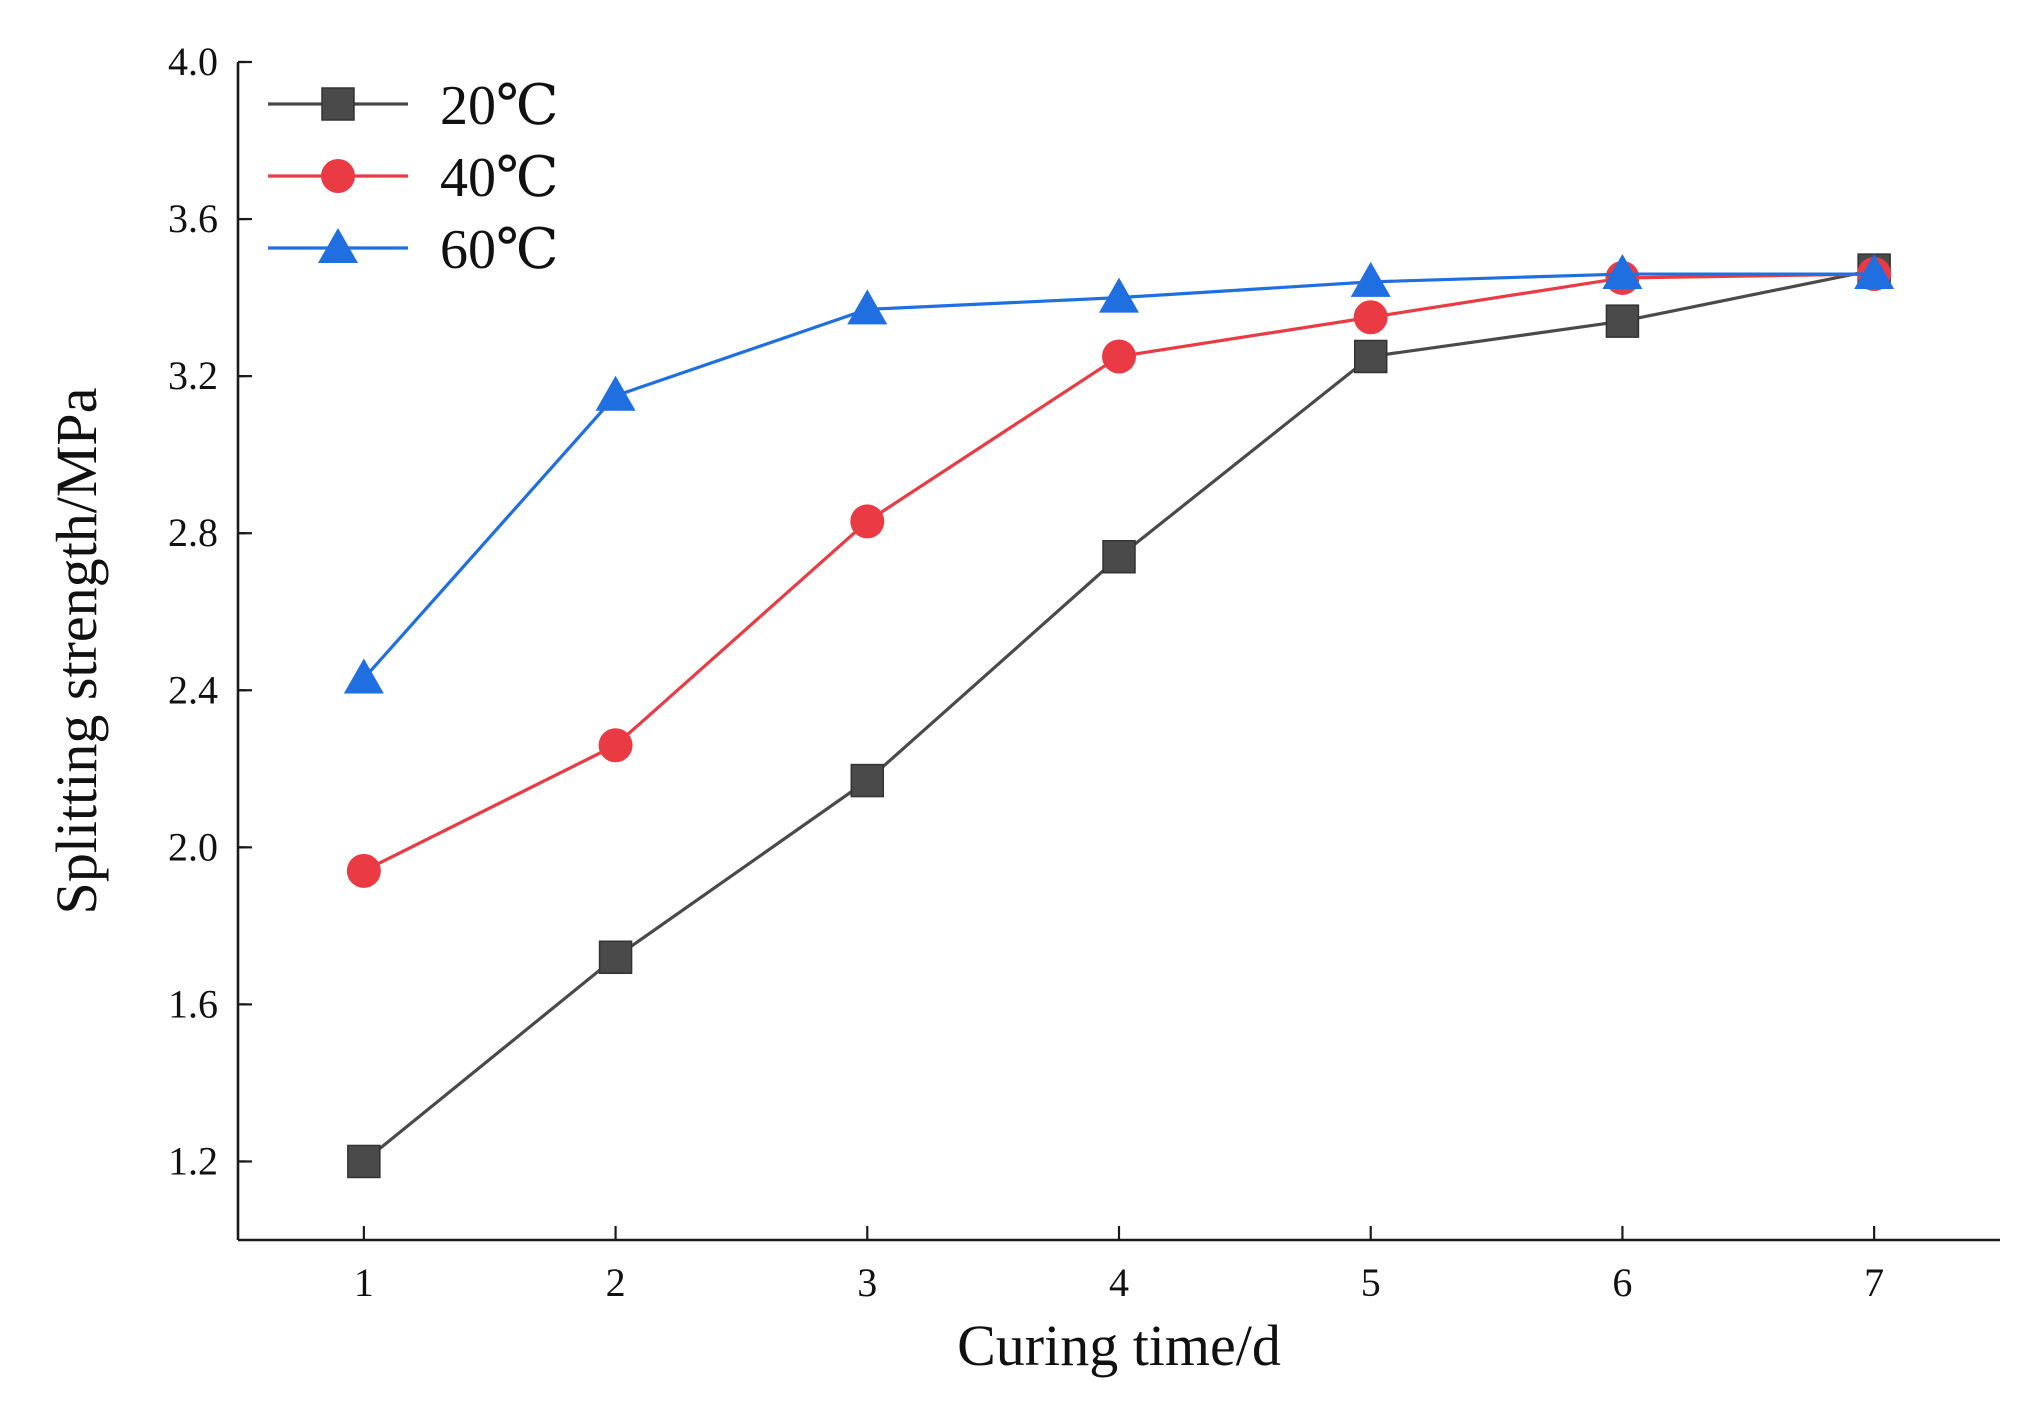 This screenshot has height=1419, width=2034. What do you see at coordinates (867, 1282) in the screenshot?
I see `x-tick-label: 3` at bounding box center [867, 1282].